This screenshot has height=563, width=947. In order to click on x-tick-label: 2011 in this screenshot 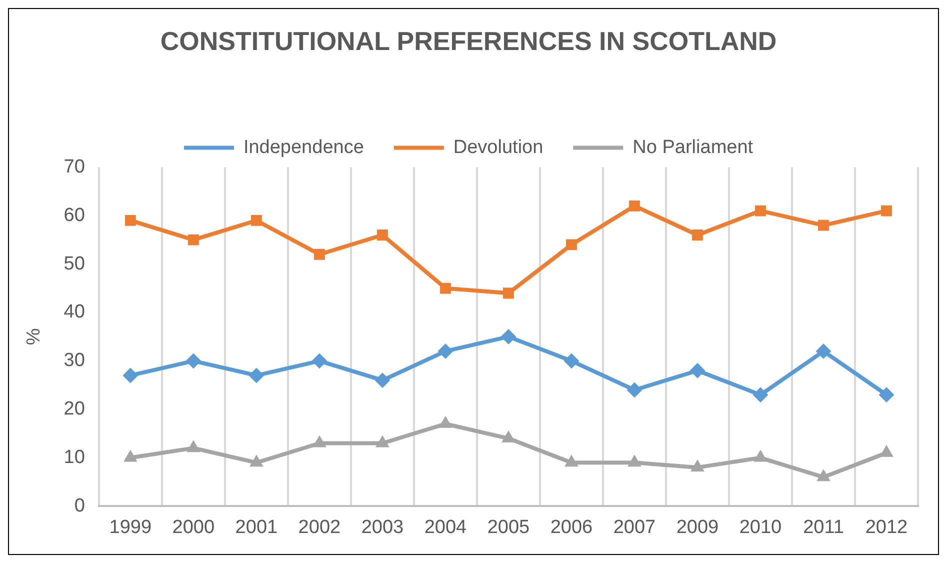, I will do `click(823, 527)`.